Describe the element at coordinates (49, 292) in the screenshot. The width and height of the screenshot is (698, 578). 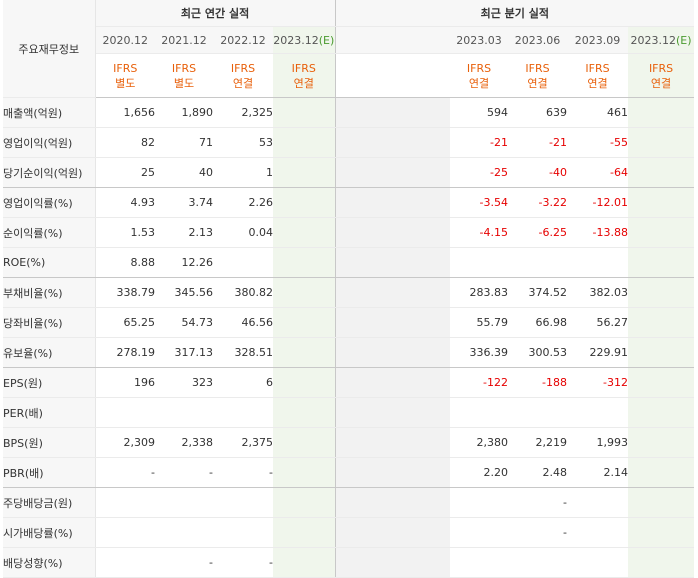
I see `row-label: 부채비율(%)` at that location.